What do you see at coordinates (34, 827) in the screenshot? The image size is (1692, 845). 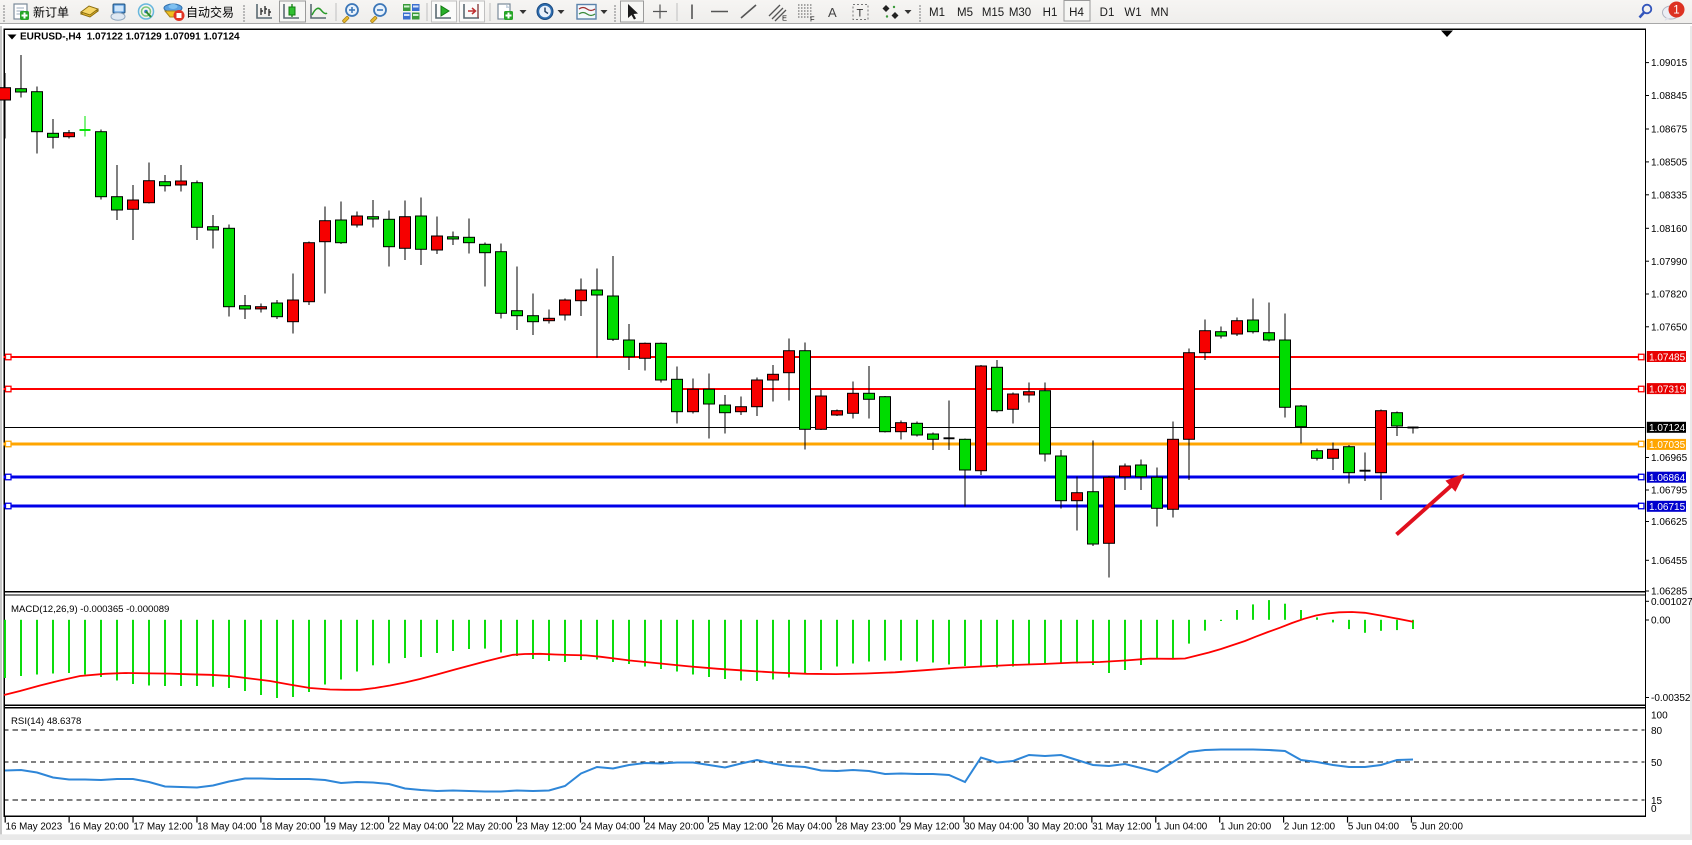 I see `svg-text: 16 May 2023` at bounding box center [34, 827].